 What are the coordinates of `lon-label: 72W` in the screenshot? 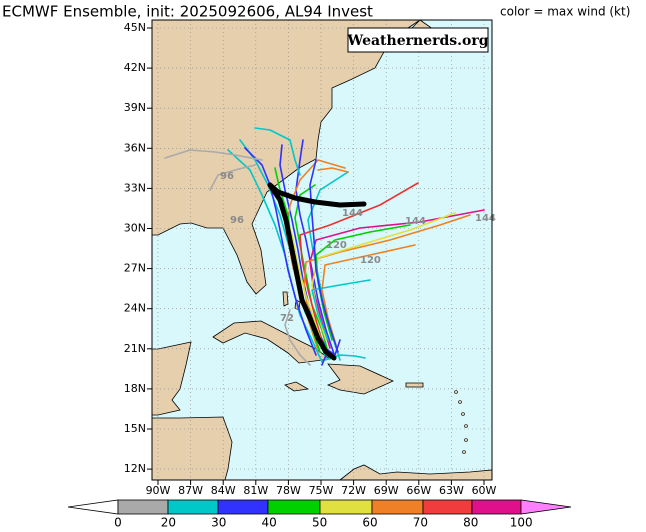 It's located at (353, 490).